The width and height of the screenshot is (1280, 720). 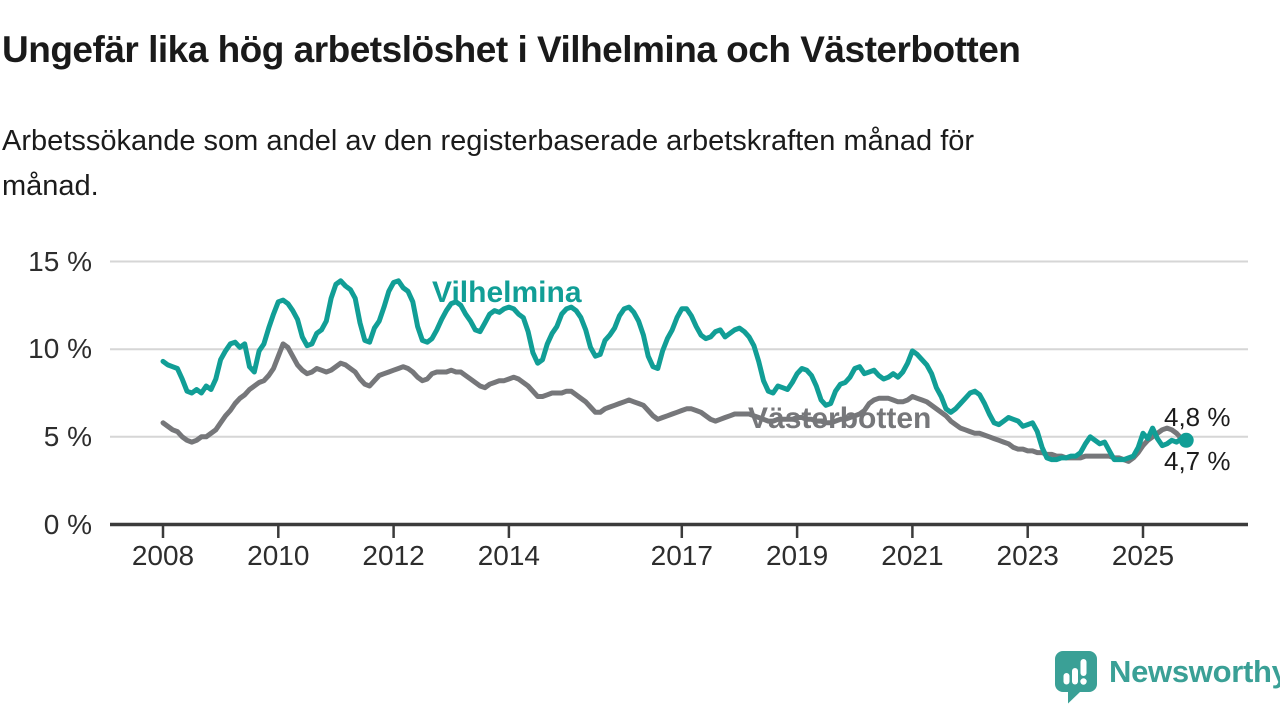 What do you see at coordinates (509, 555) in the screenshot?
I see `x-axis-tick-label: 2014` at bounding box center [509, 555].